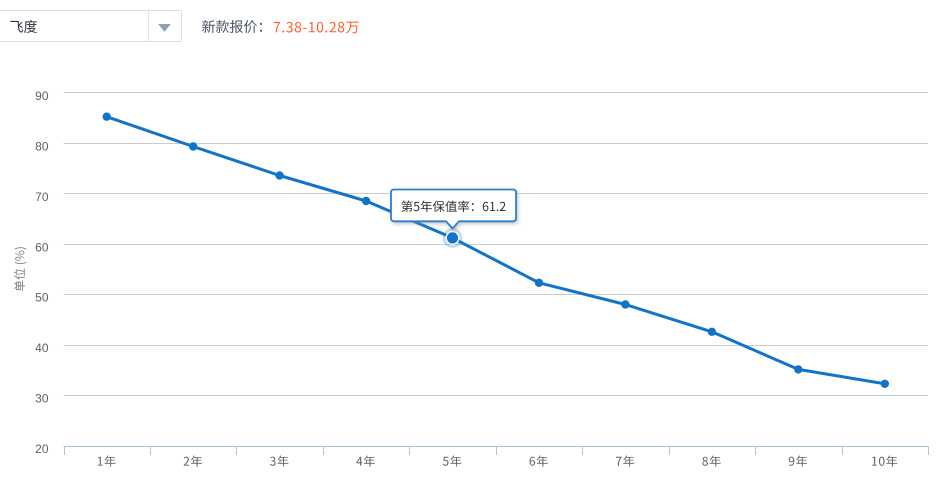 The height and width of the screenshot is (480, 943). I want to click on svg-text: 50, so click(42, 298).